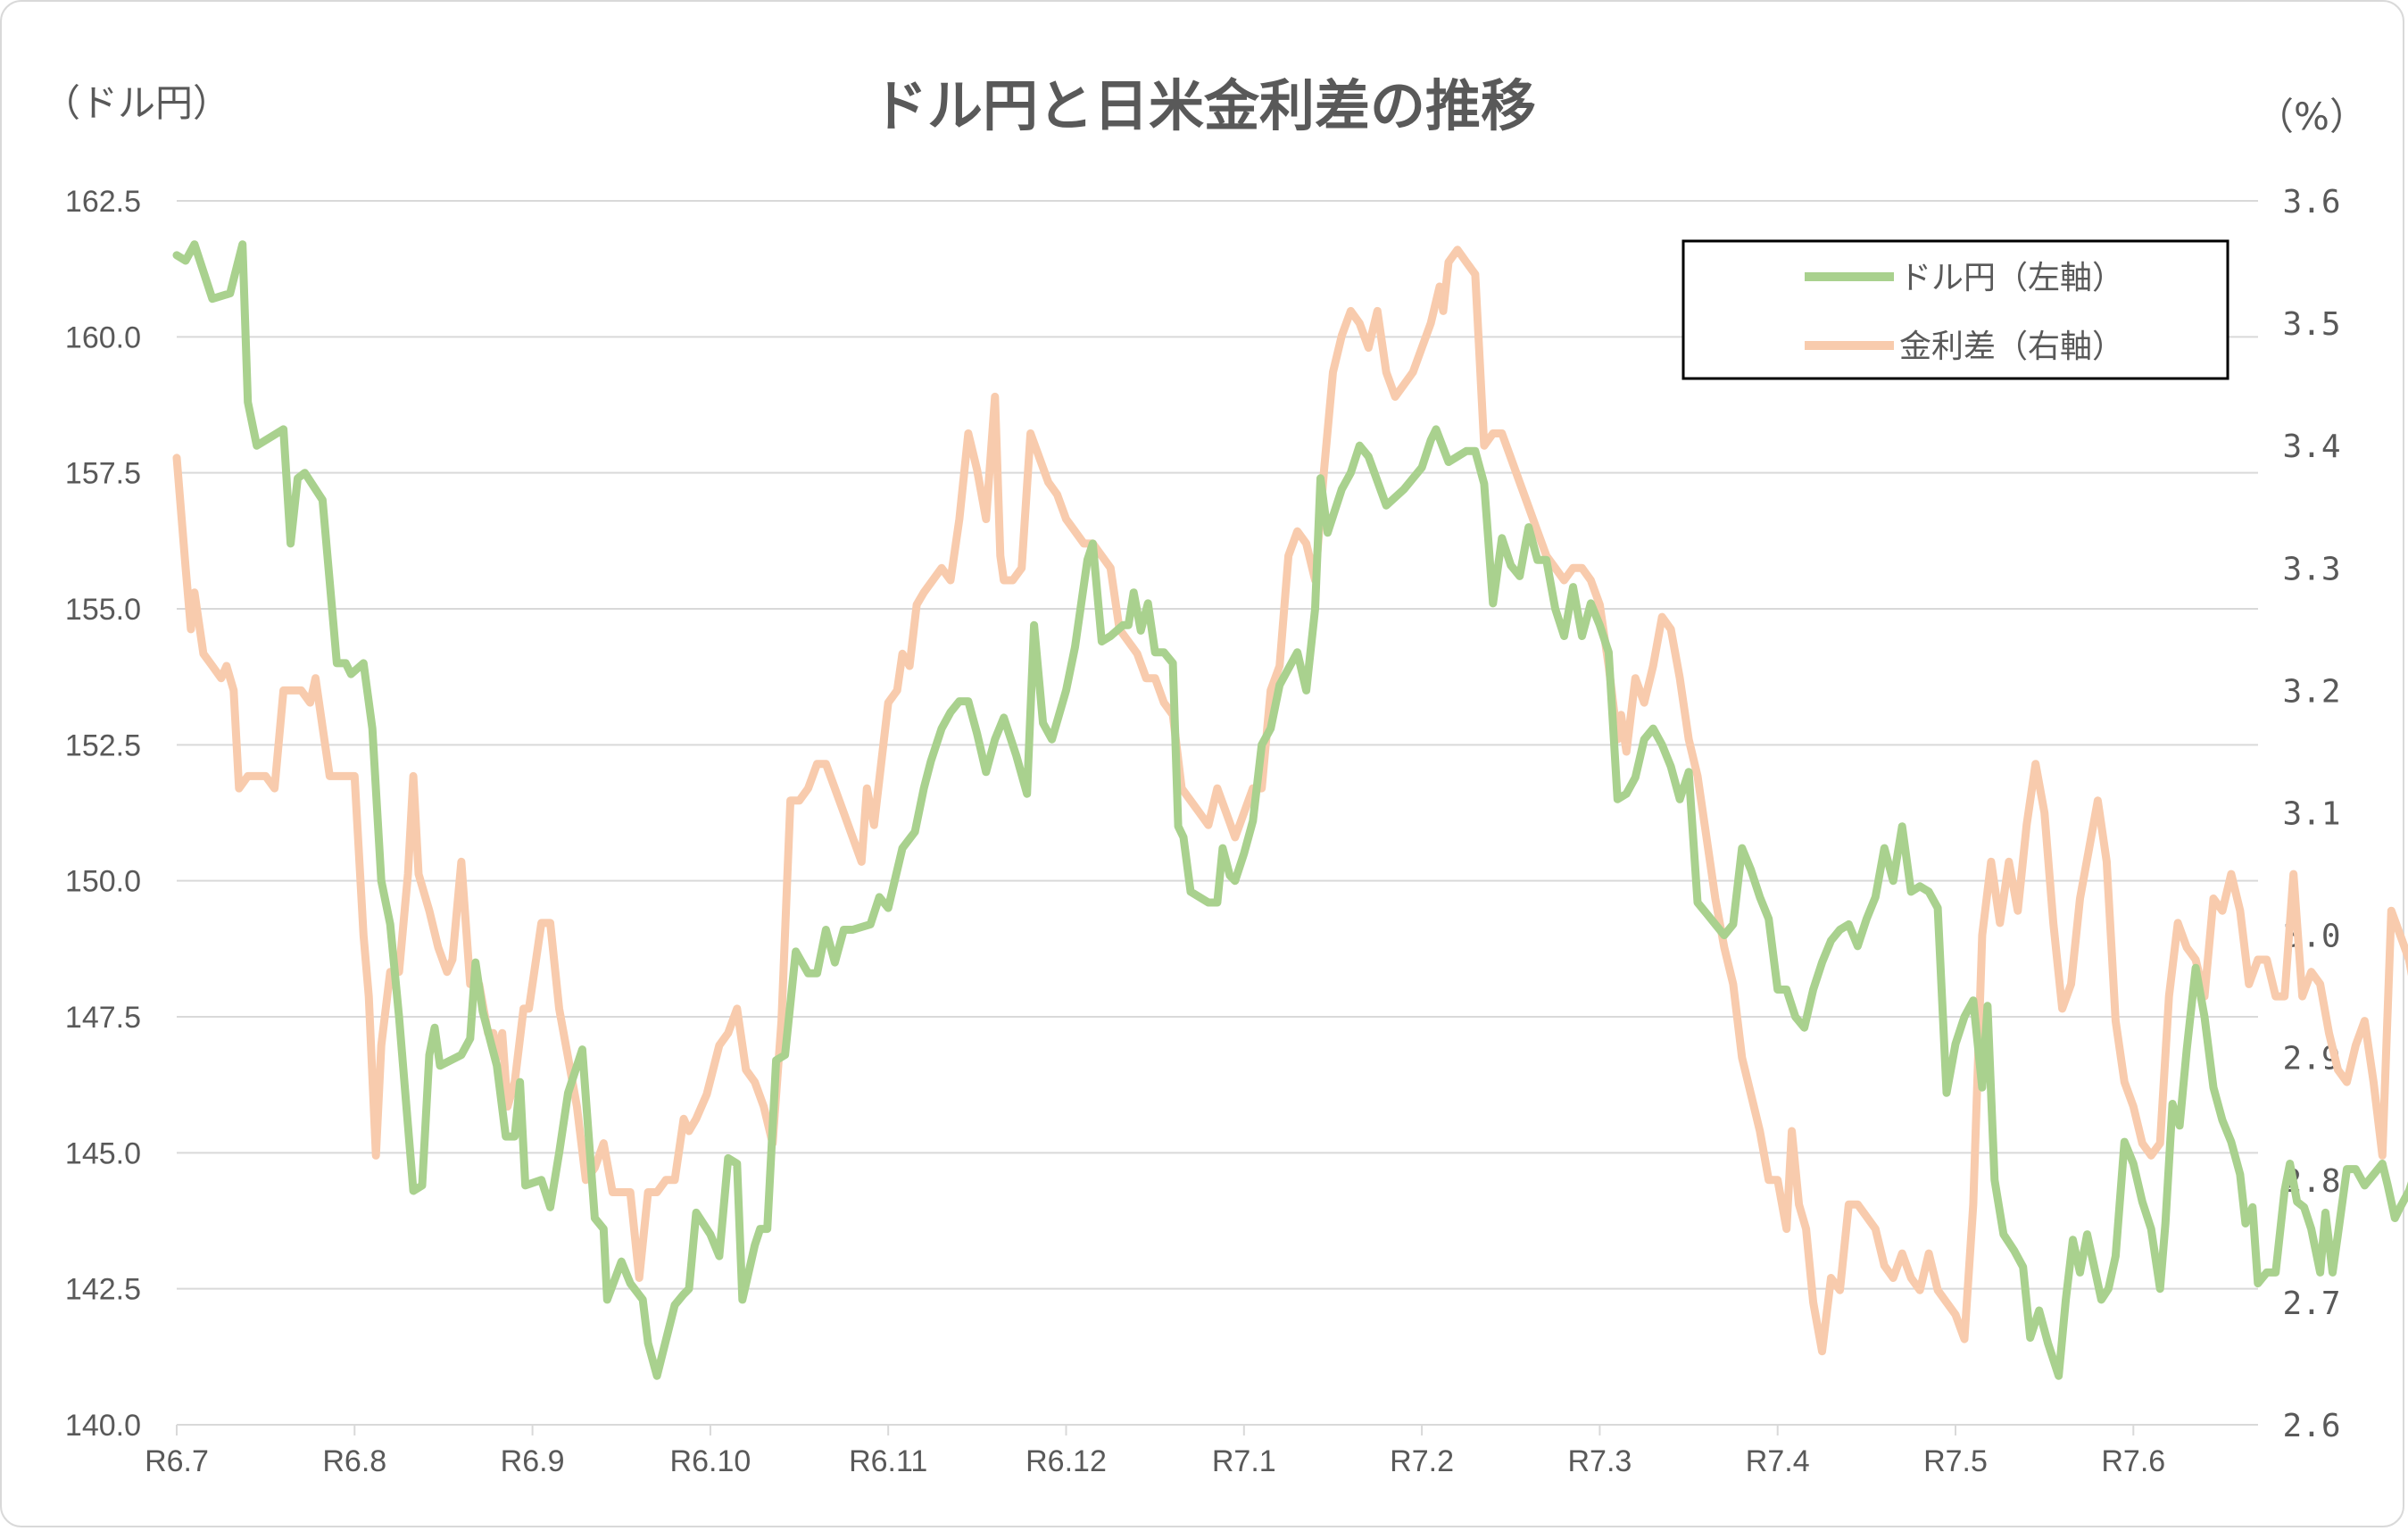 Image resolution: width=2408 pixels, height=1531 pixels. What do you see at coordinates (103, 1426) in the screenshot?
I see `left-tick-label: 140.0` at bounding box center [103, 1426].